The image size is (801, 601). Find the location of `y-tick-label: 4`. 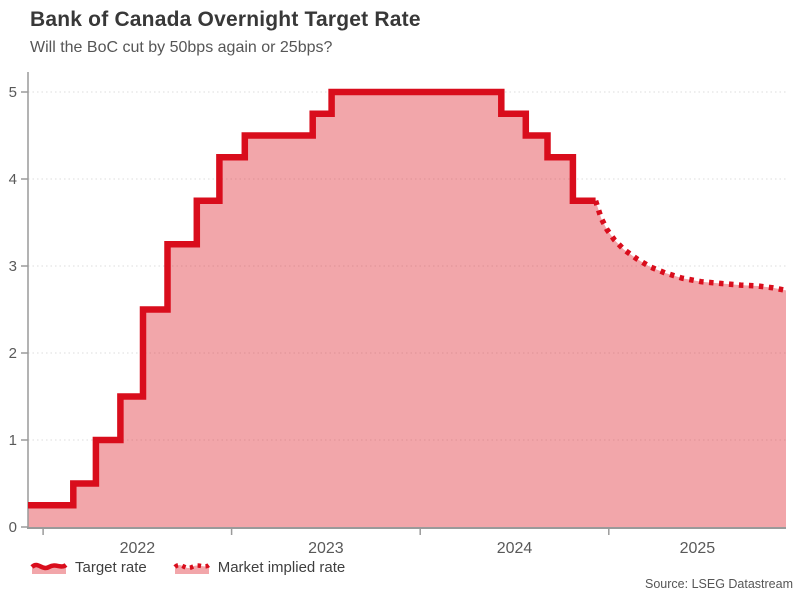

y-tick-label: 4 is located at coordinates (13, 179).